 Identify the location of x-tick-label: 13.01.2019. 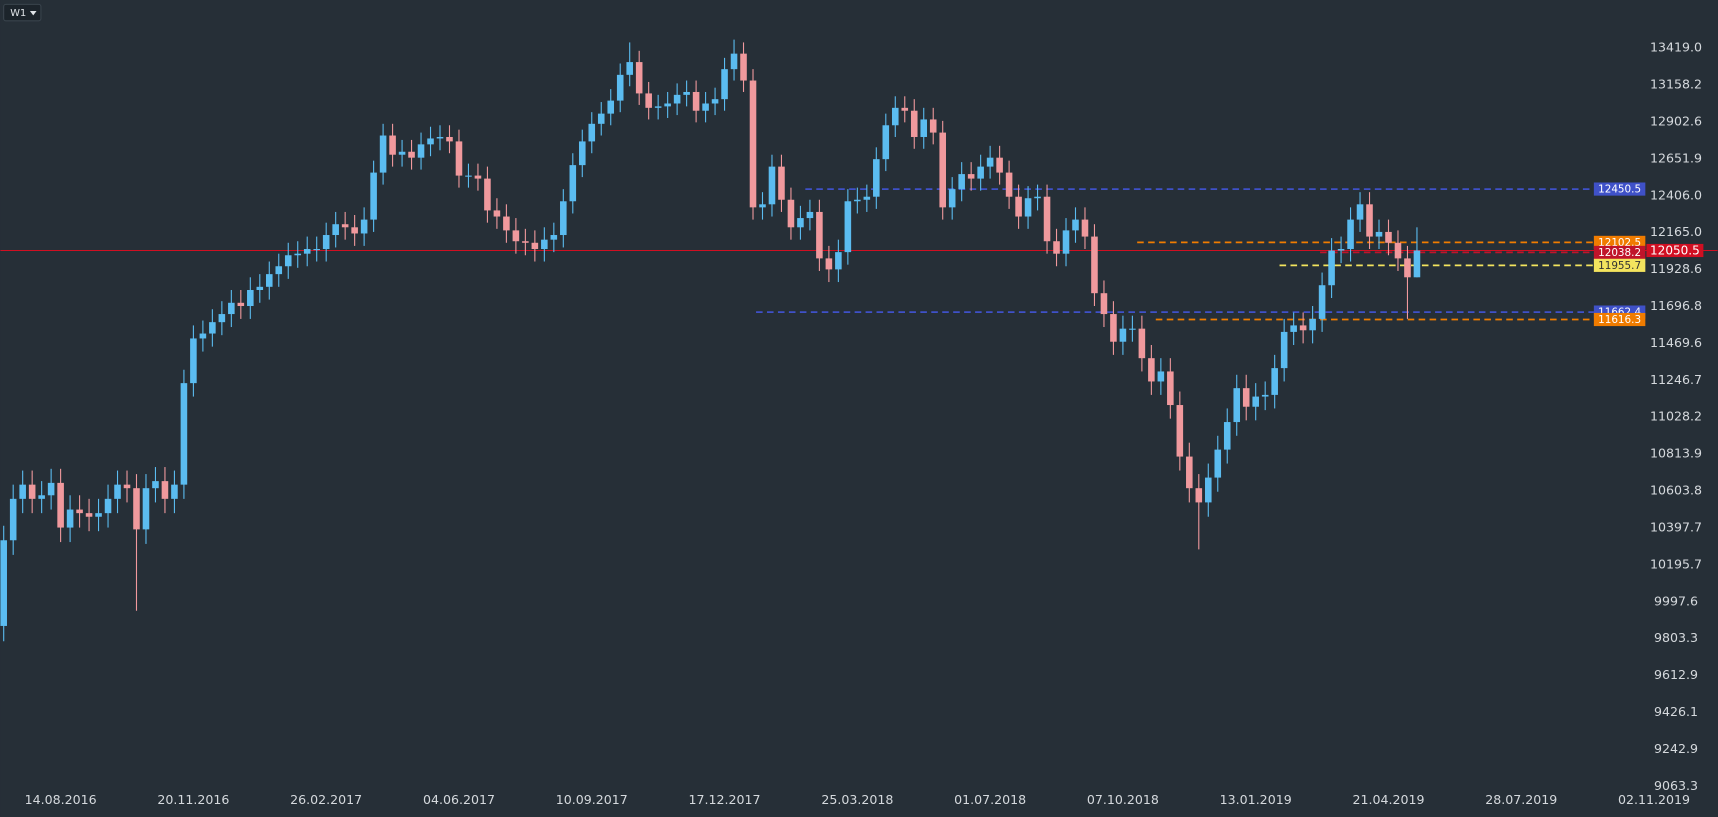
(1256, 799).